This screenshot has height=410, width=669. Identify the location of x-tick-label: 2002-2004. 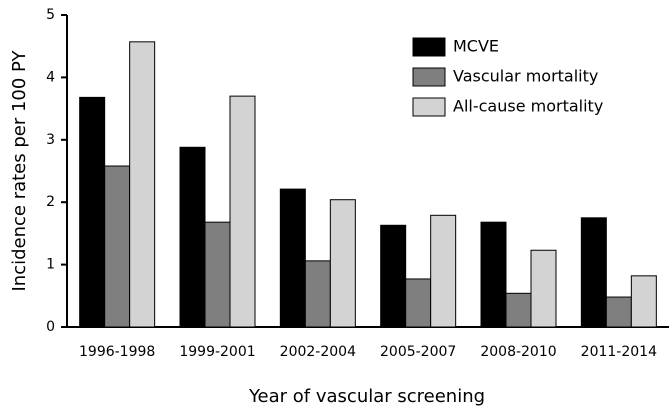
(318, 352).